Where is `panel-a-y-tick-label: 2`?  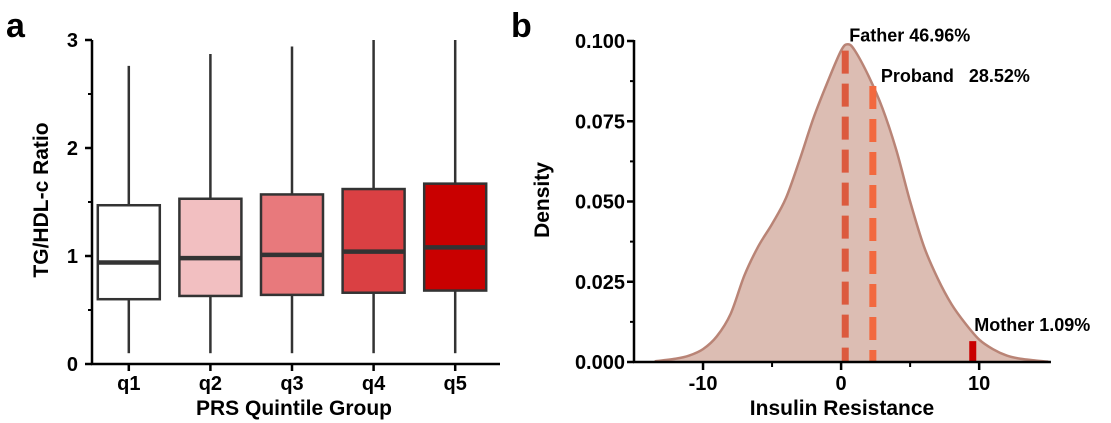
panel-a-y-tick-label: 2 is located at coordinates (72, 149).